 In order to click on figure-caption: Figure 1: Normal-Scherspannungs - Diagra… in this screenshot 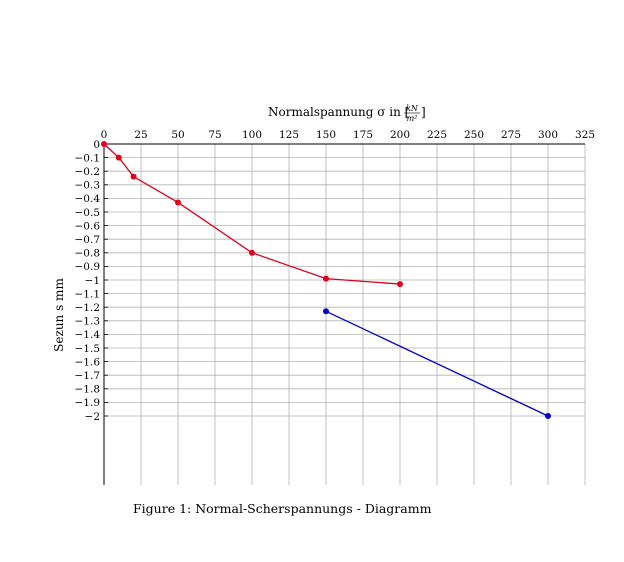, I will do `click(282, 508)`.